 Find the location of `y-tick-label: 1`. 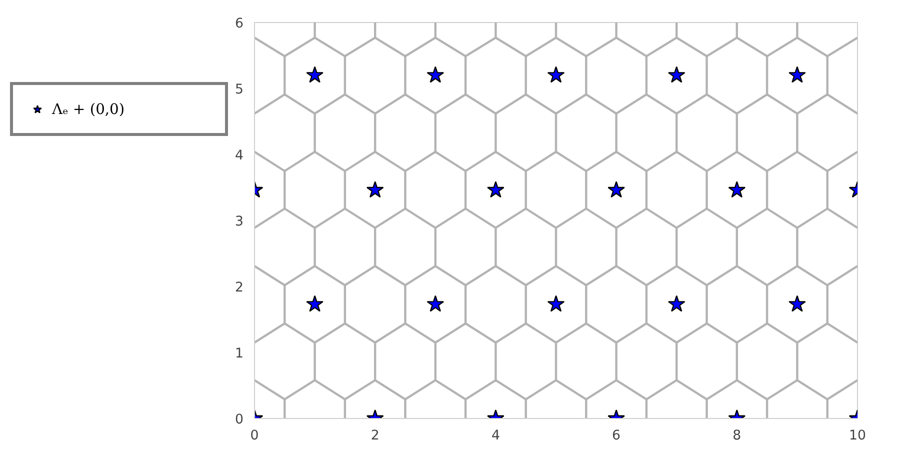

y-tick-label: 1 is located at coordinates (239, 354).